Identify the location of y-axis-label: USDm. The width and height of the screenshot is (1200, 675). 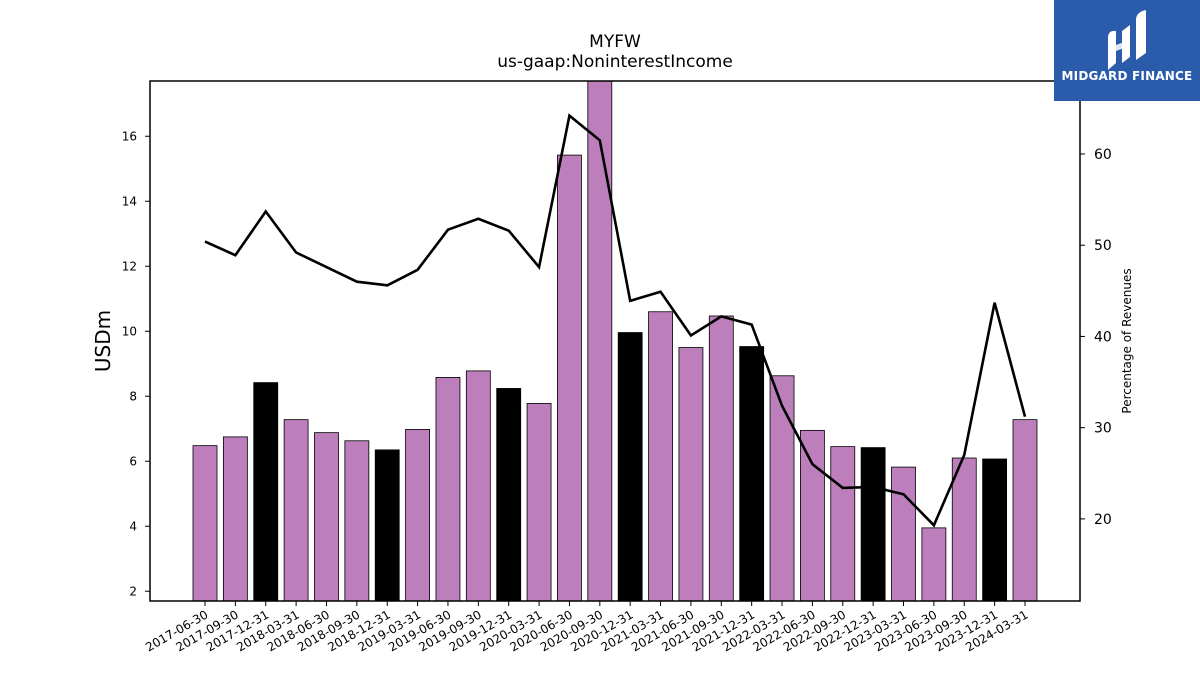
(103, 341).